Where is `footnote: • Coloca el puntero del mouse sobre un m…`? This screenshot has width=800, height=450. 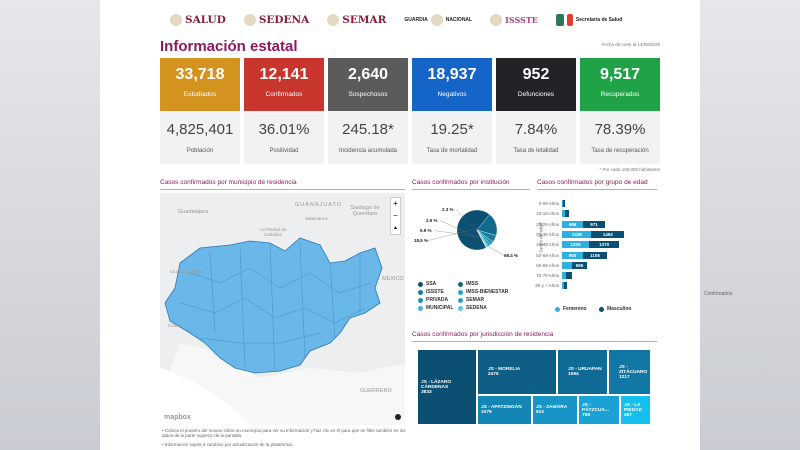
footnote: • Coloca el puntero del mouse sobre un m… is located at coordinates (284, 433).